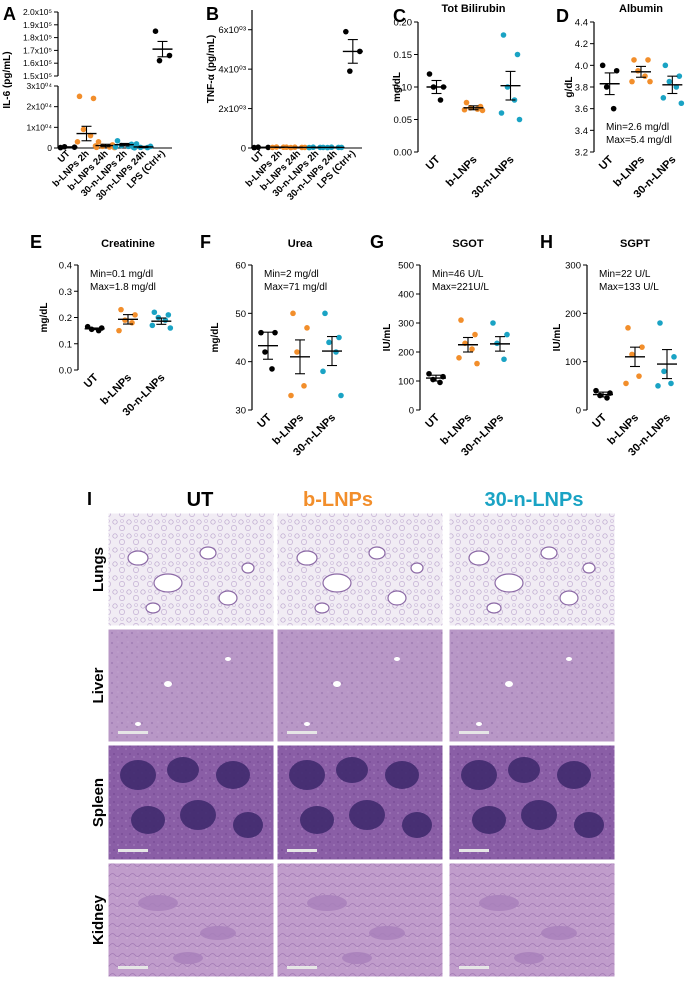 The height and width of the screenshot is (981, 697). Describe the element at coordinates (406, 266) in the screenshot. I see `y-tick-label: 500` at that location.